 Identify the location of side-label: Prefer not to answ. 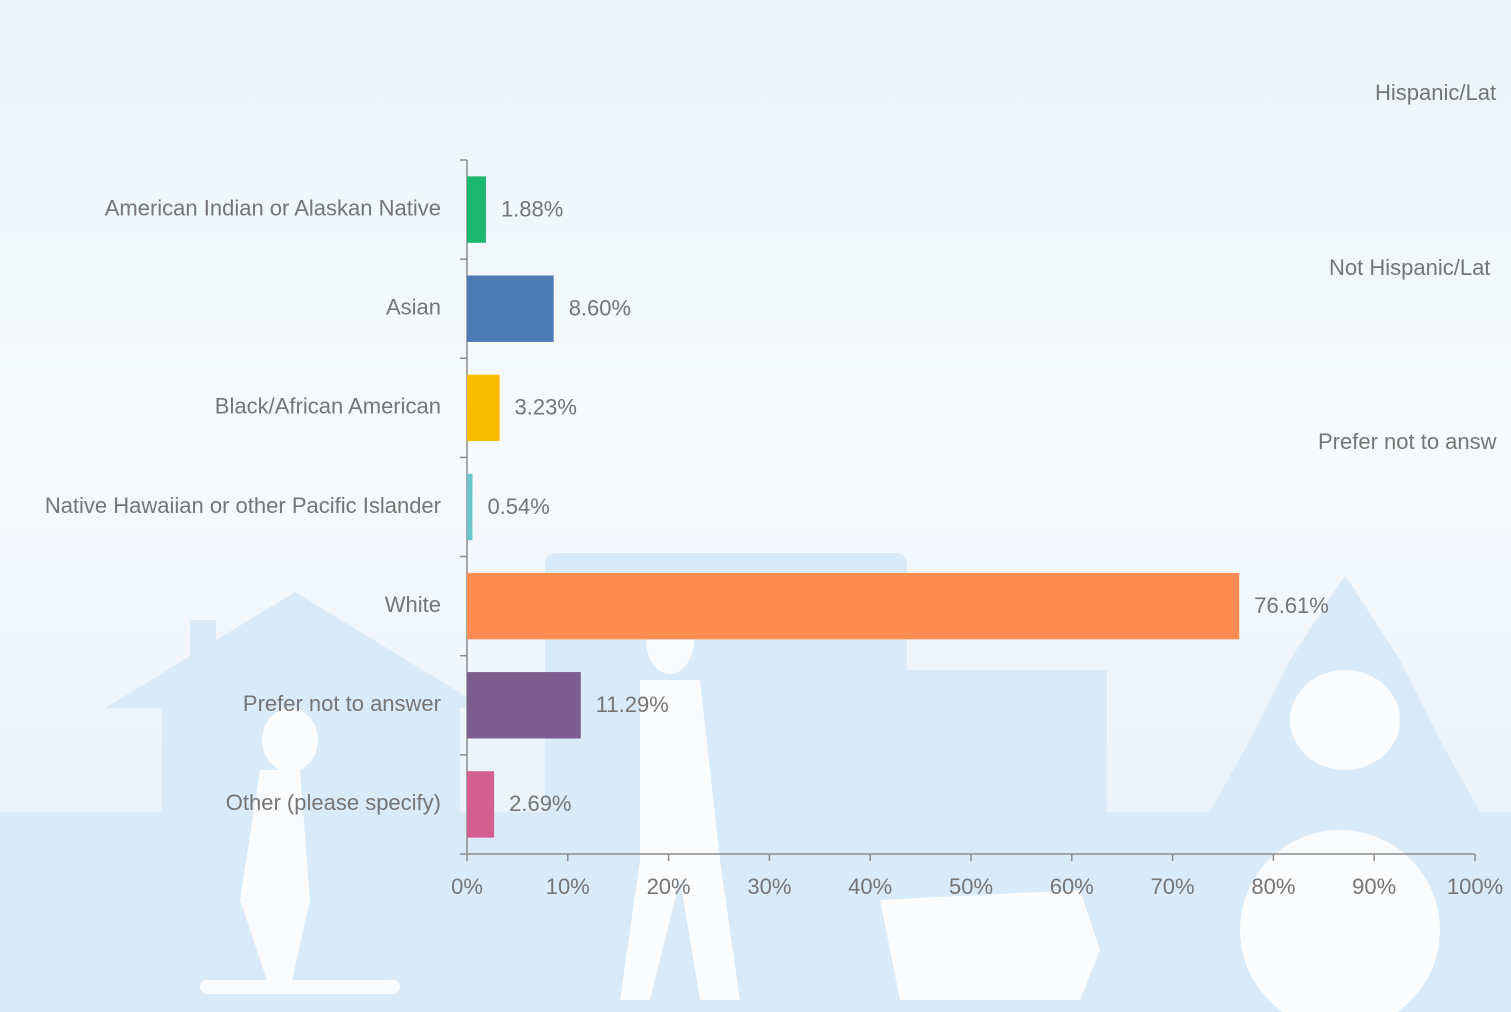
(1407, 441).